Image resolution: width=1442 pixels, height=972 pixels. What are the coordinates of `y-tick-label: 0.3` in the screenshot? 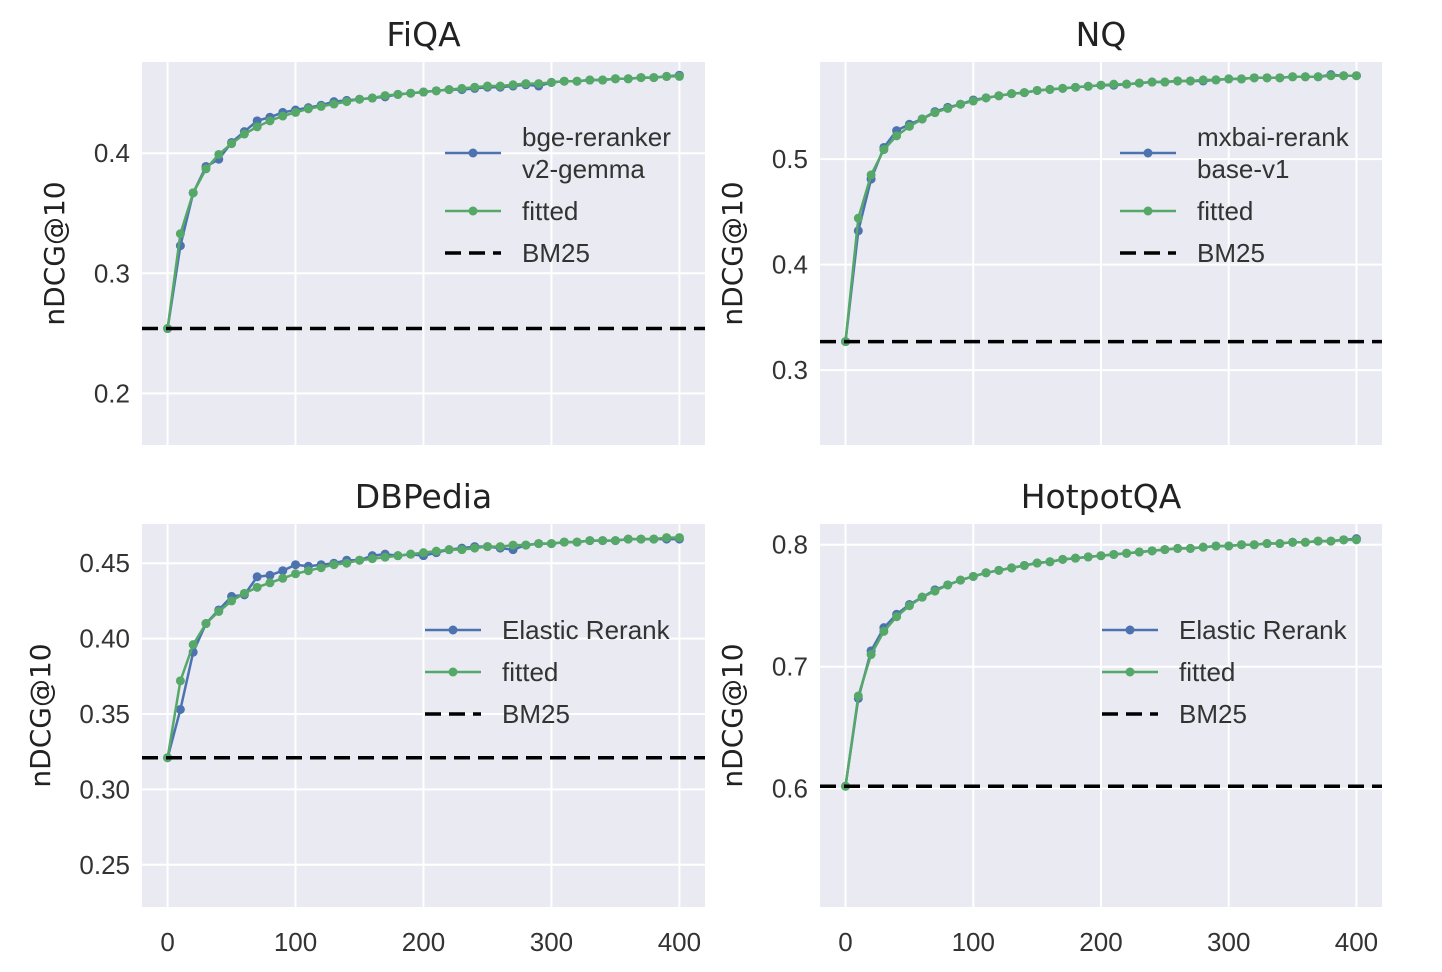 It's located at (790, 370).